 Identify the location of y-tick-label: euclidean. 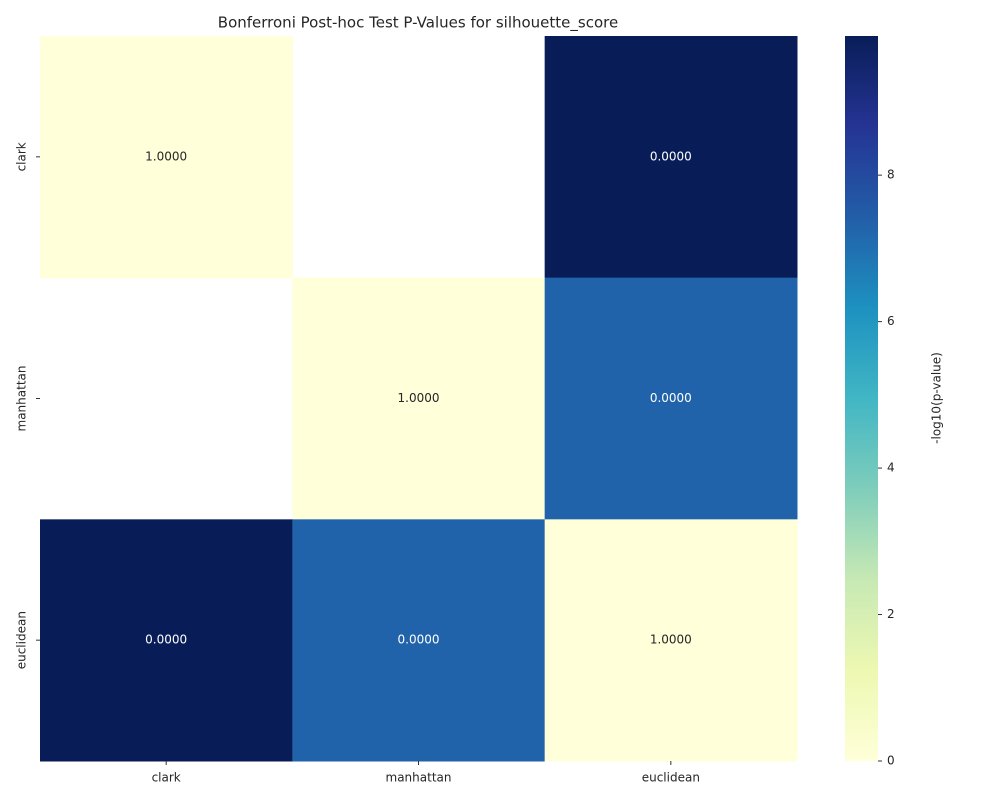
(22, 640).